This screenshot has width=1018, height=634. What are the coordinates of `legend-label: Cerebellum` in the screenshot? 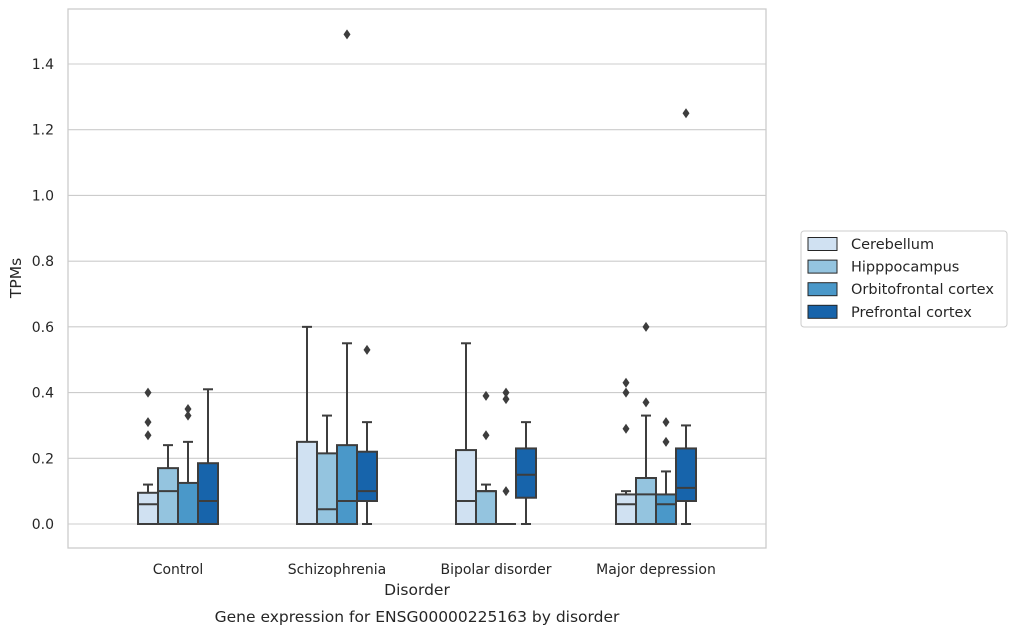 It's located at (892, 245).